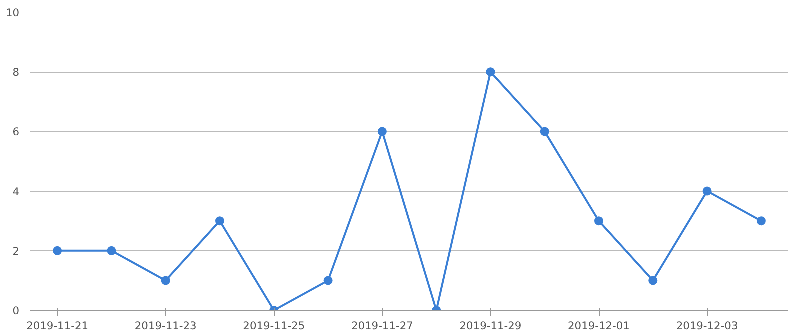 This screenshot has width=798, height=335. What do you see at coordinates (599, 326) in the screenshot?
I see `x-tick-label: 2019-12-01` at bounding box center [599, 326].